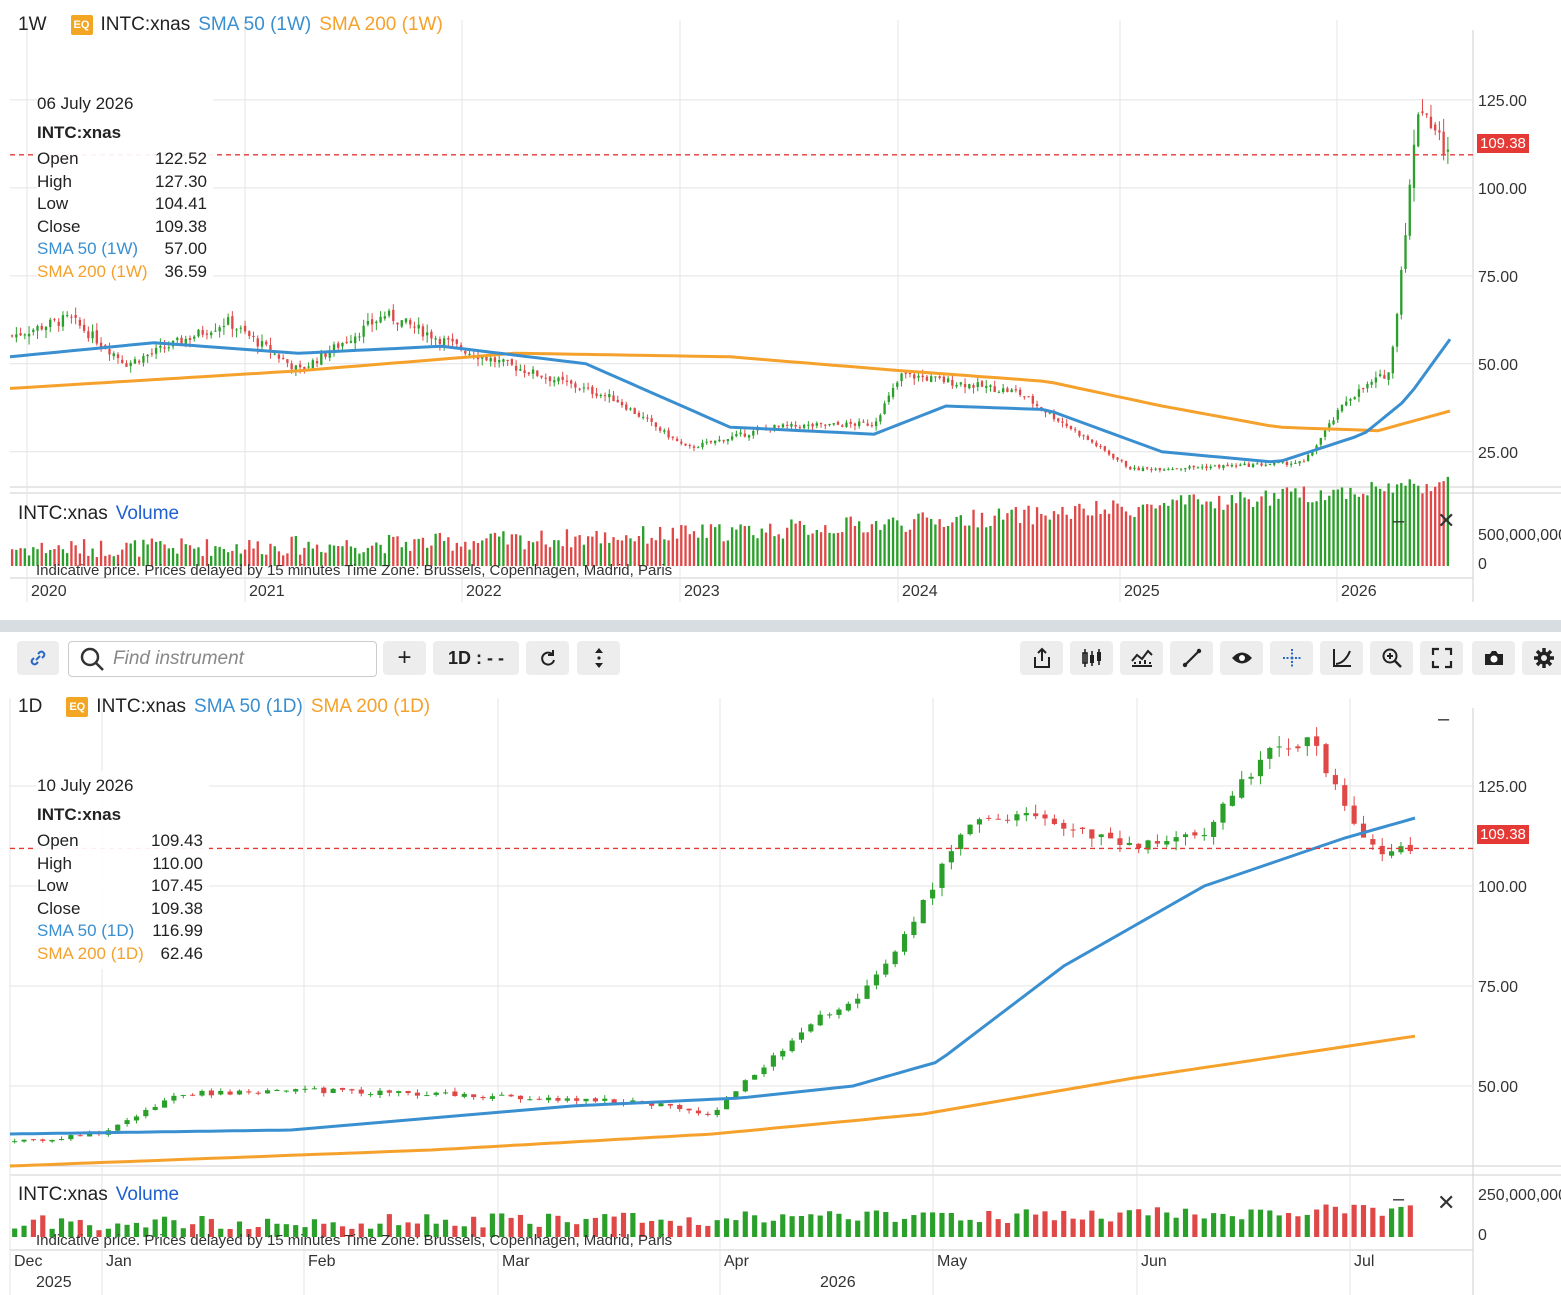 The height and width of the screenshot is (1295, 1561). I want to click on sma200-indicator-label: SMA 200 (1D), so click(370, 706).